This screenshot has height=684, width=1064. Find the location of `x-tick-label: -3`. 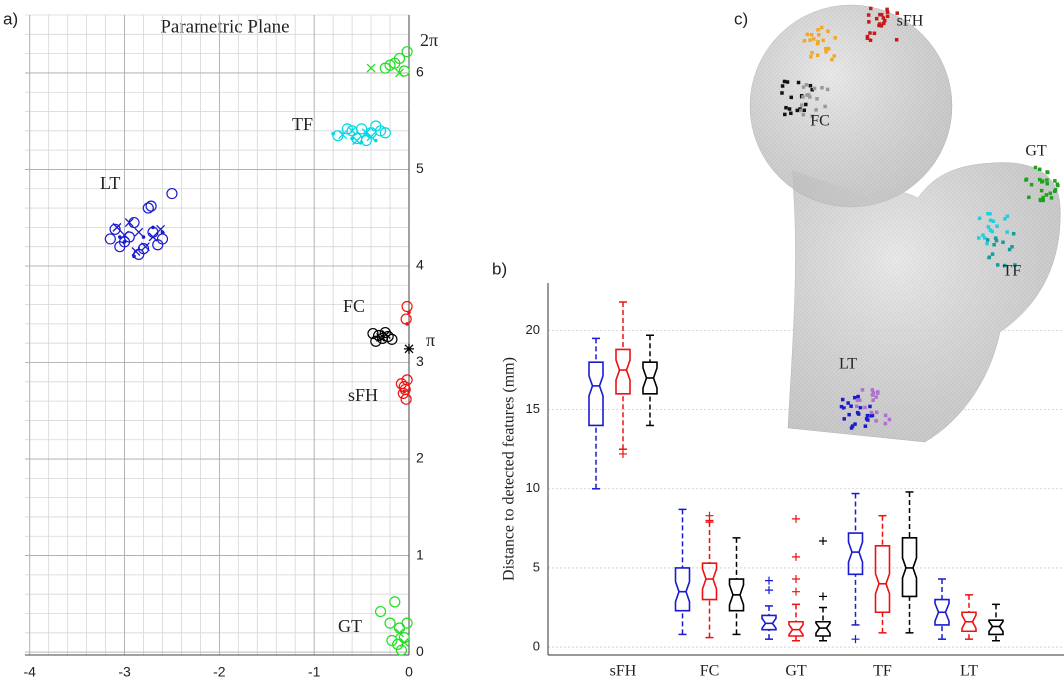

x-tick-label: -3 is located at coordinates (124, 672).